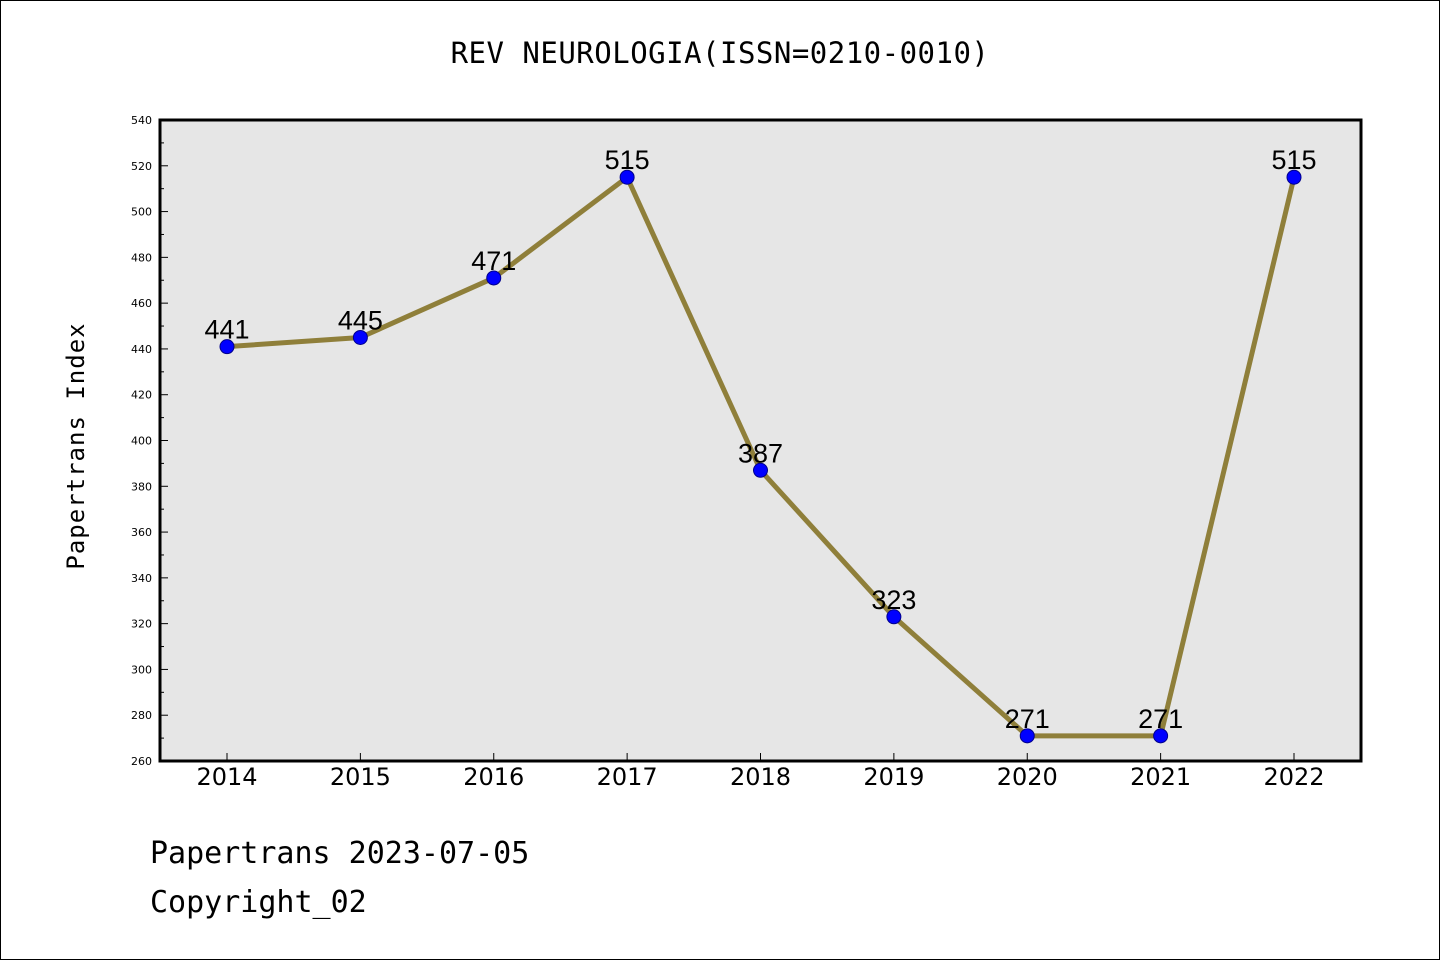 This screenshot has width=1440, height=960. Describe the element at coordinates (760, 777) in the screenshot. I see `x-tick-label: 2018` at that location.